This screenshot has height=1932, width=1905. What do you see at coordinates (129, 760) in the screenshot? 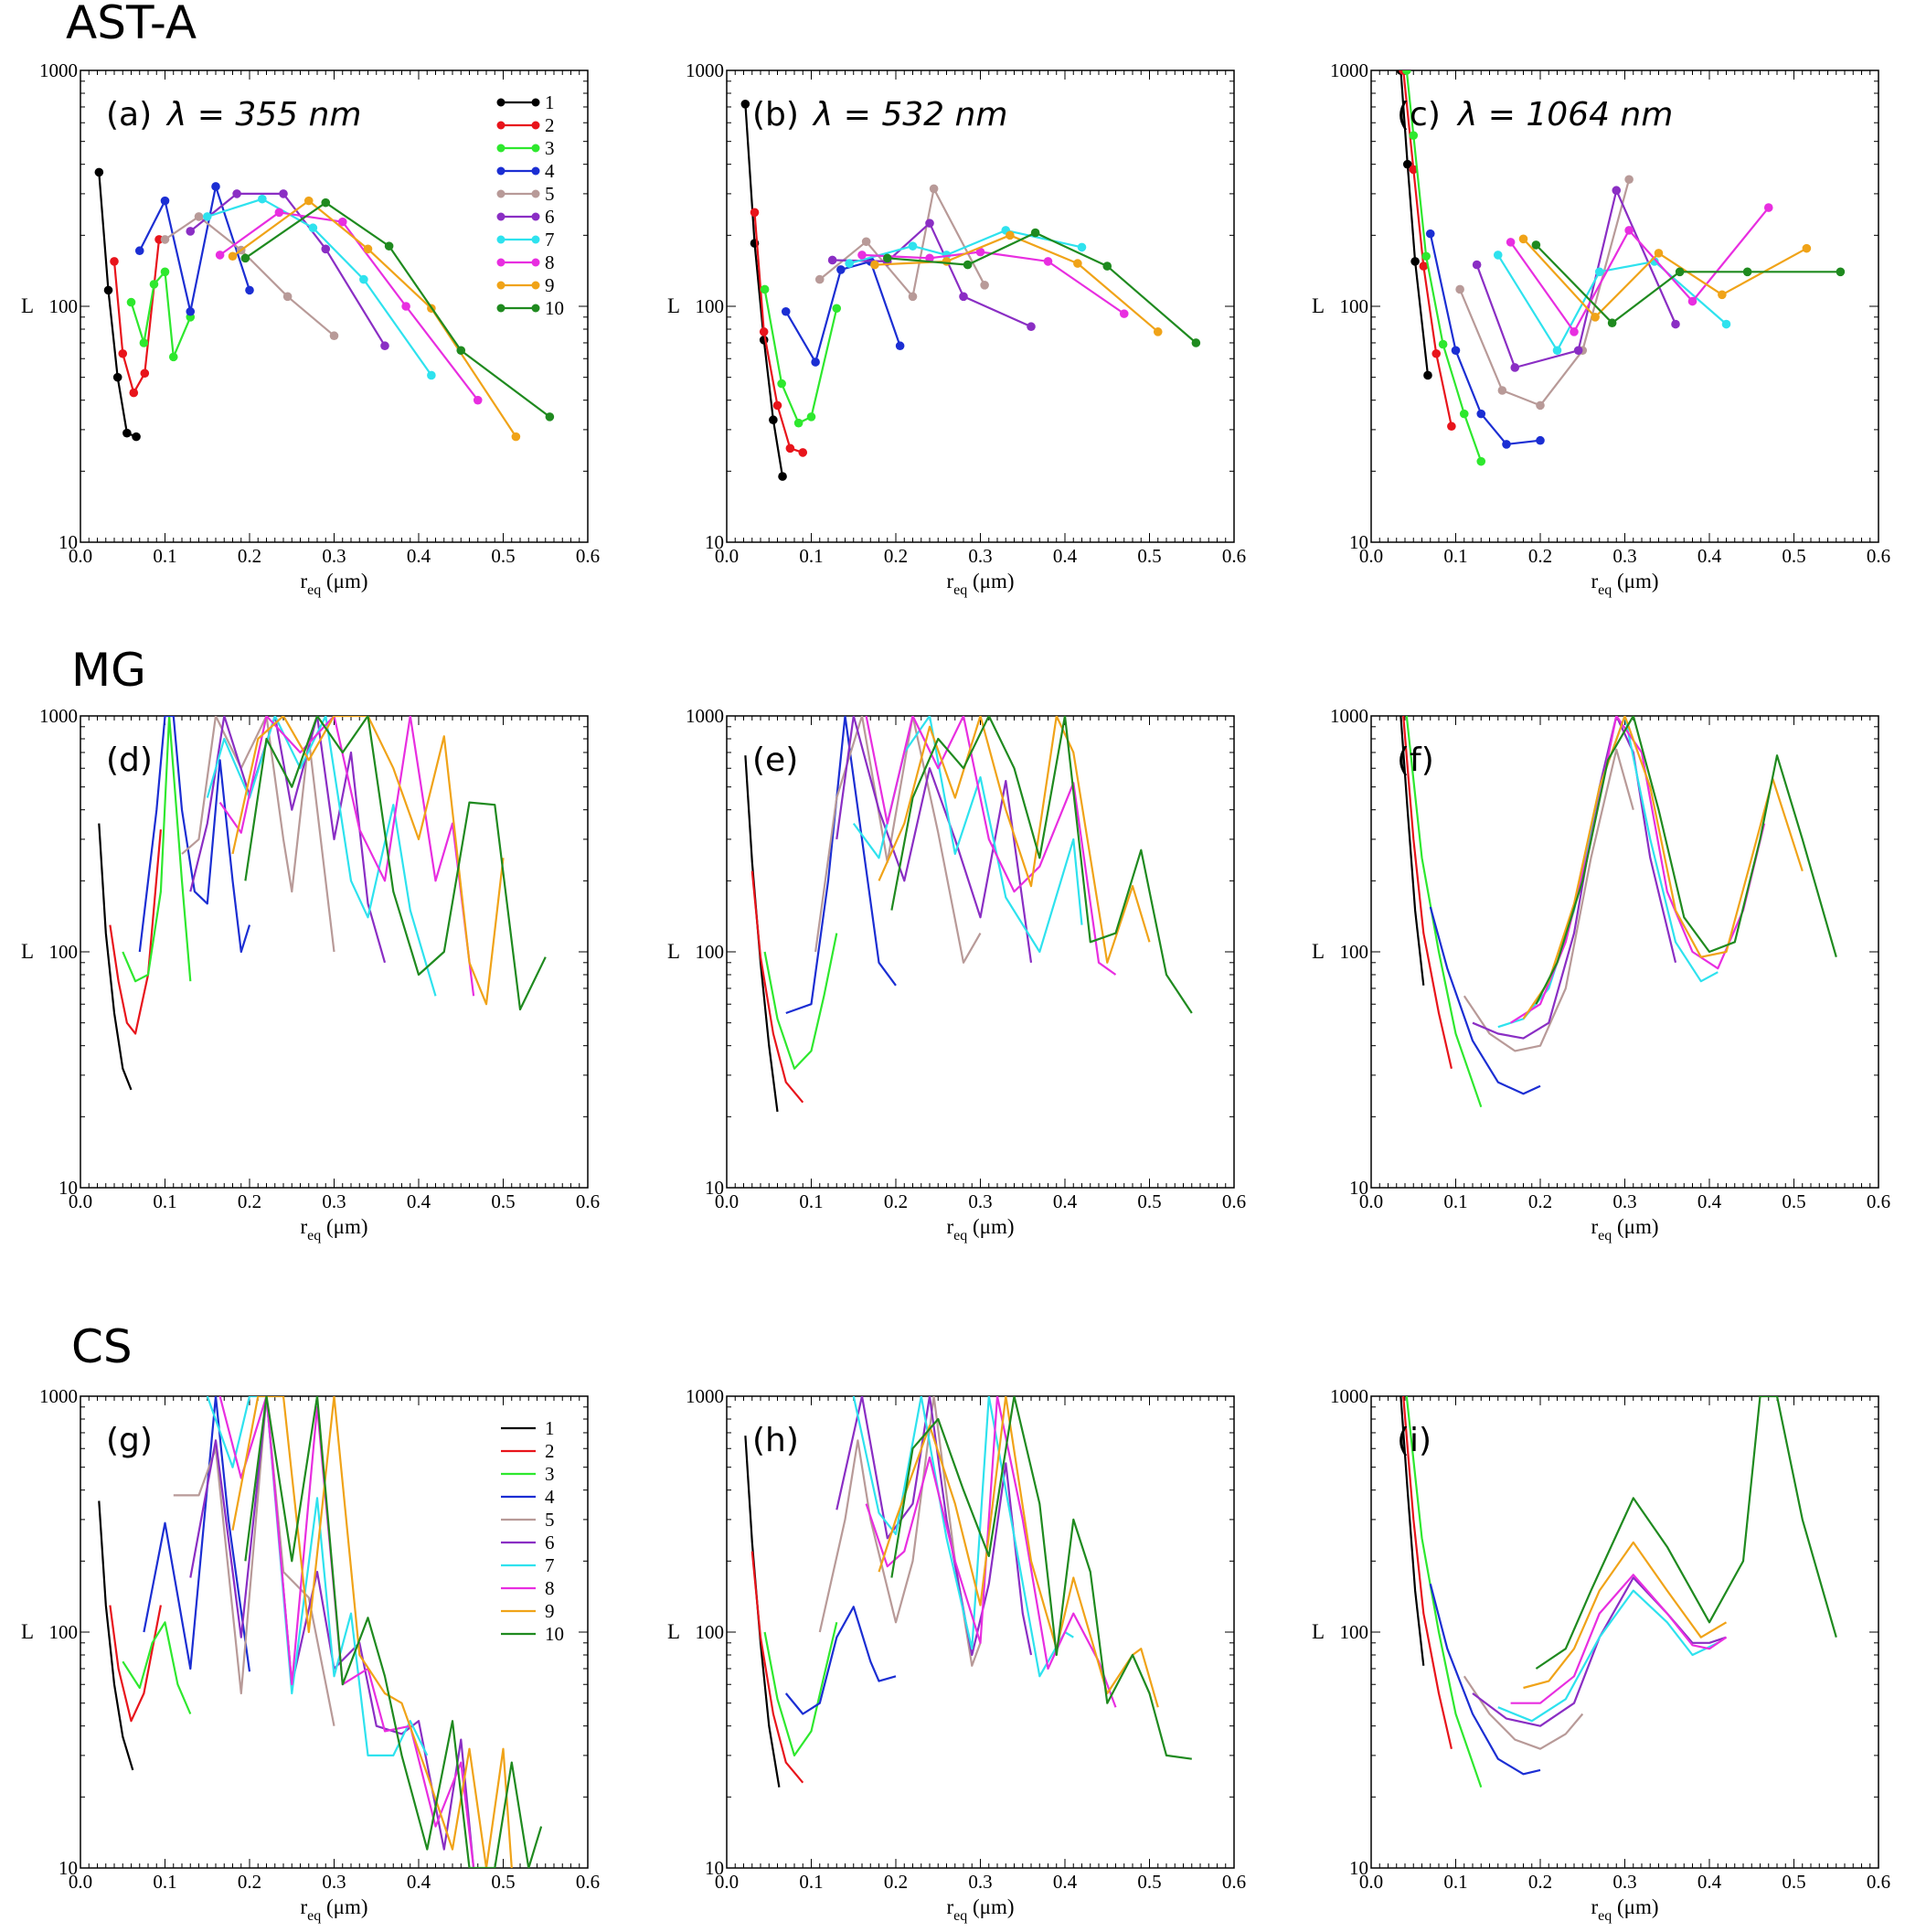
I see `panel-label: (d)` at bounding box center [129, 760].